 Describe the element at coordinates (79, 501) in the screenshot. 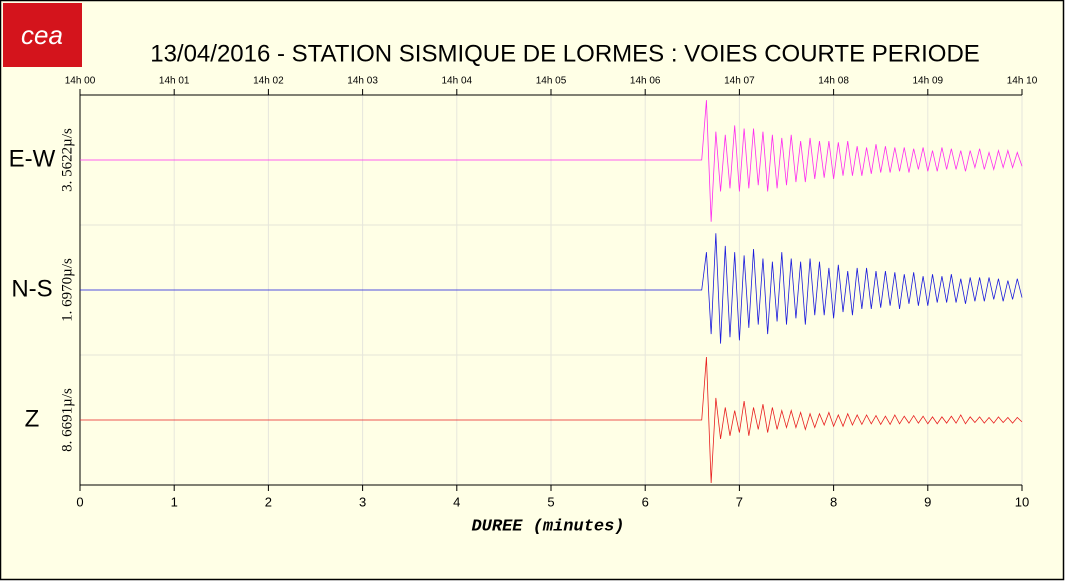

I see `x-tick-label: 0` at that location.